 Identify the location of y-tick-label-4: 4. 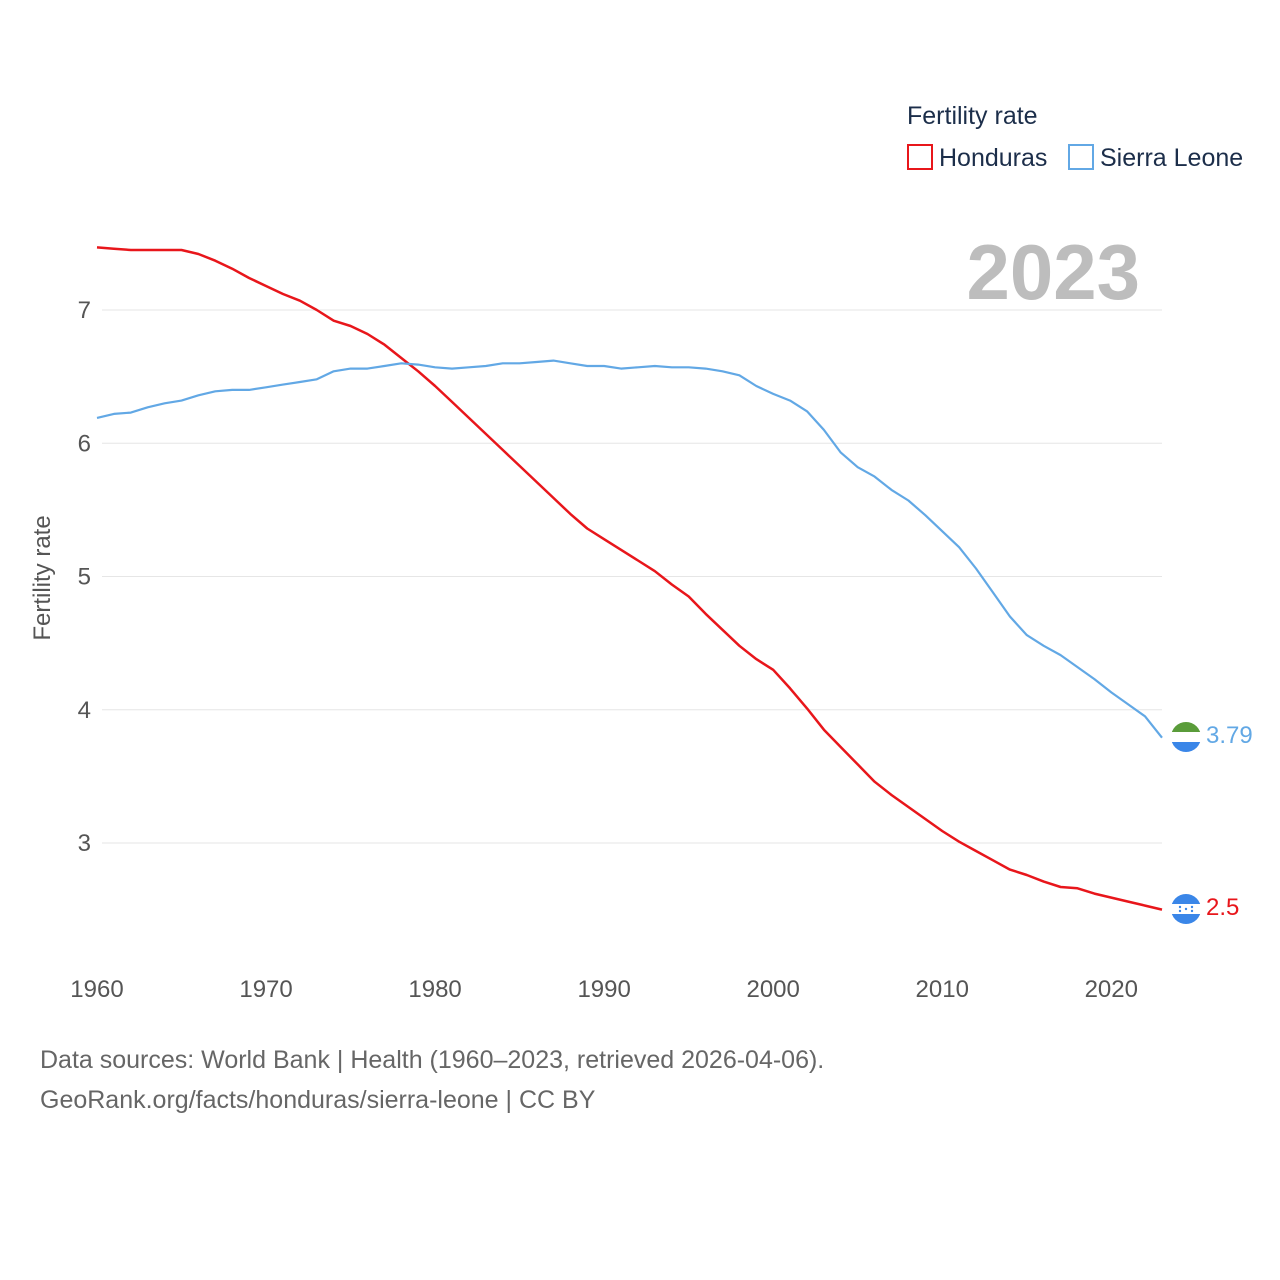
(84, 710).